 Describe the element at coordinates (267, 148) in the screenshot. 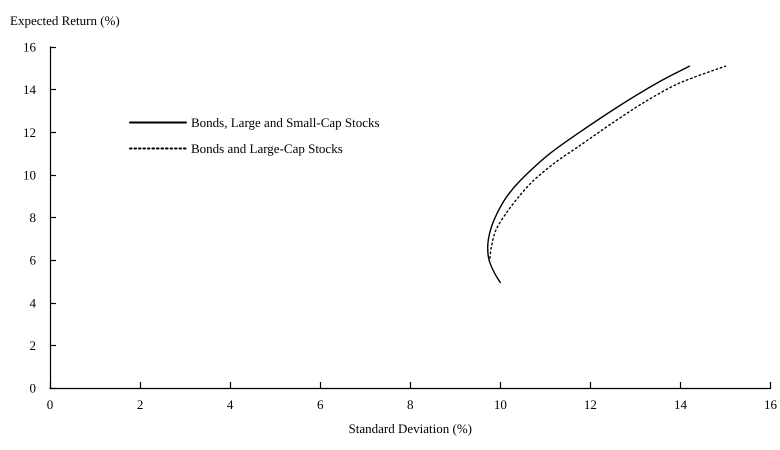

I see `legend-label: Bonds and Large-Cap Stocks` at that location.